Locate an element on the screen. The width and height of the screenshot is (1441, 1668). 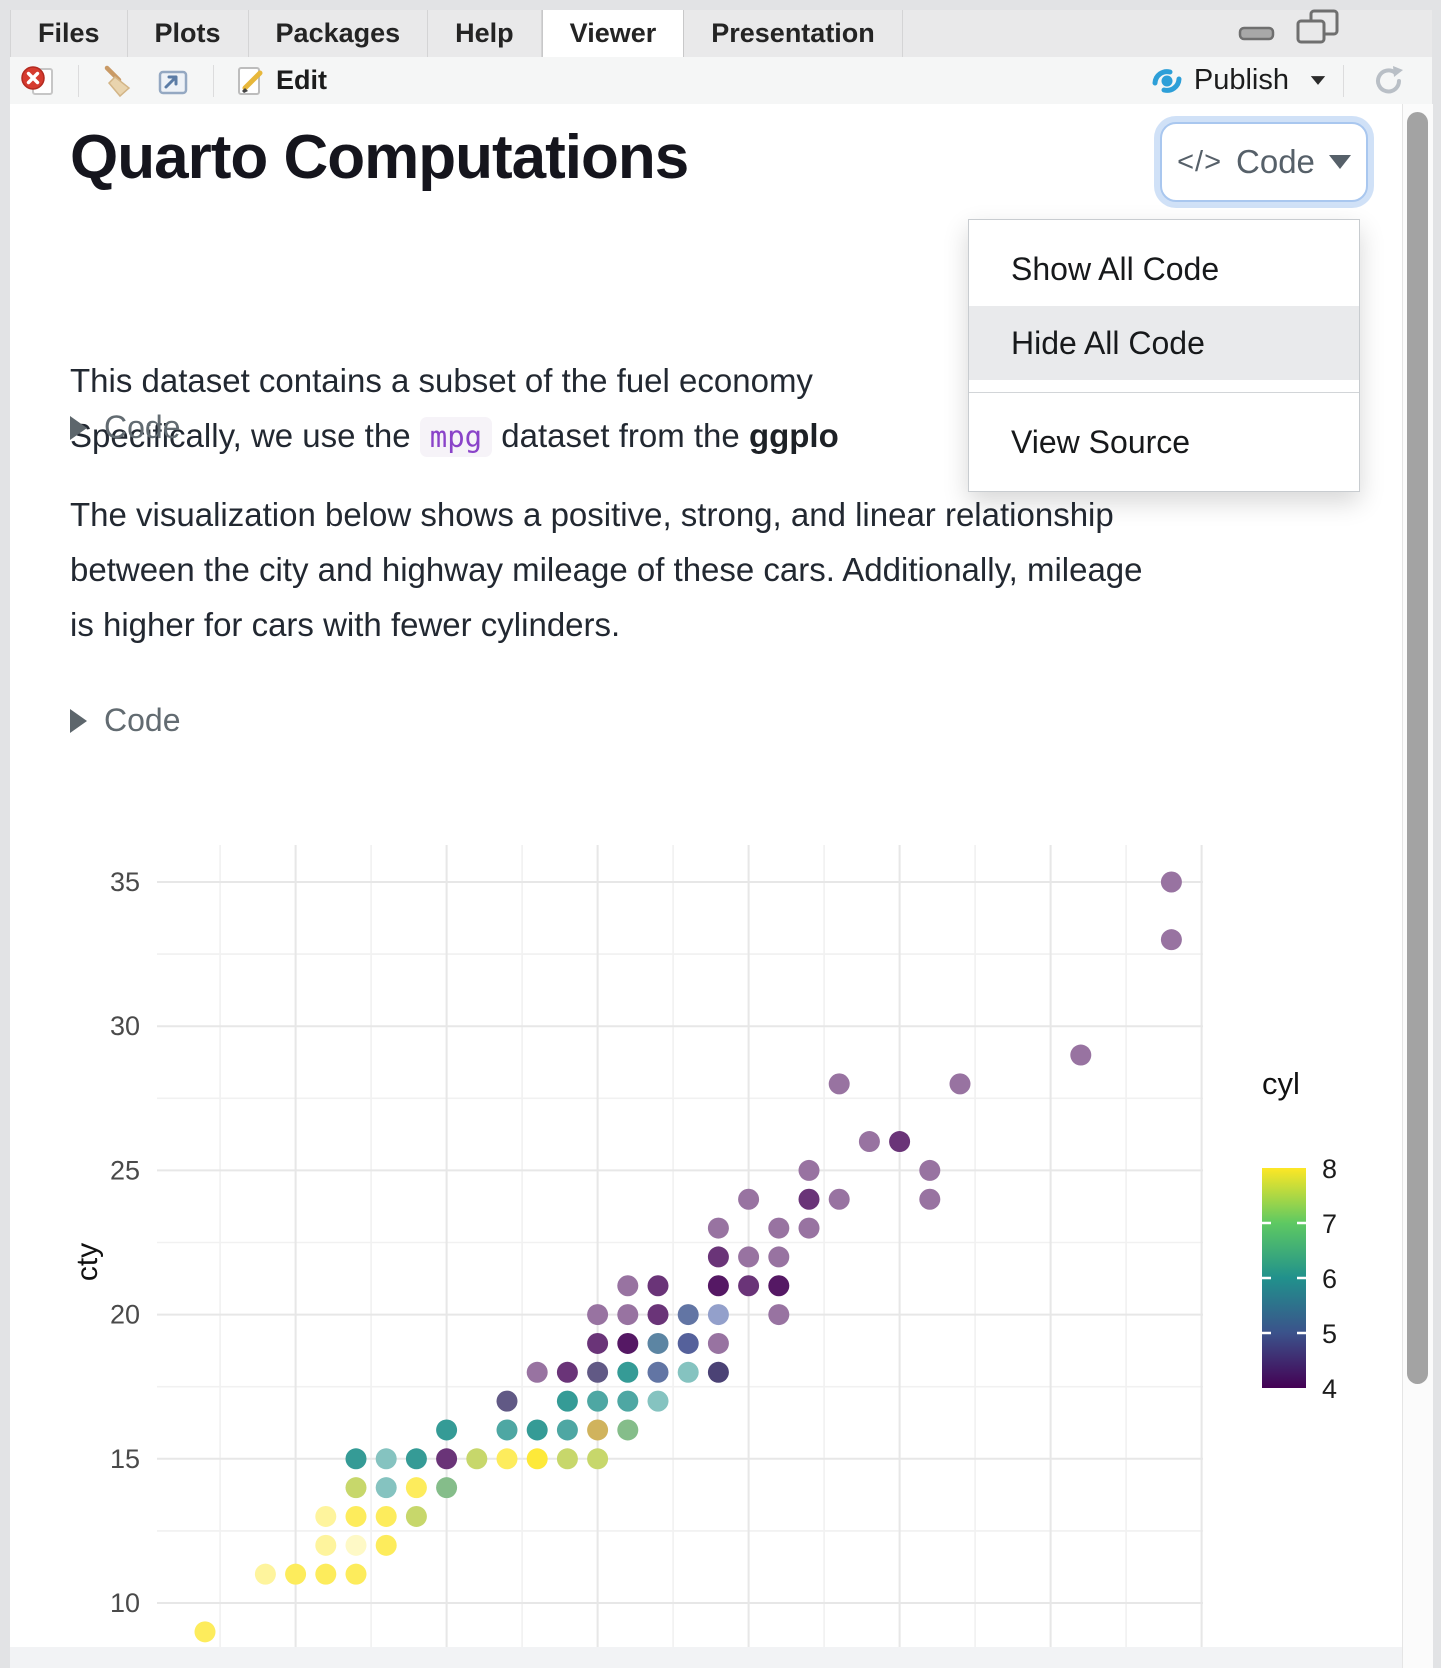
publish-dropdown-caret is located at coordinates (1318, 80).